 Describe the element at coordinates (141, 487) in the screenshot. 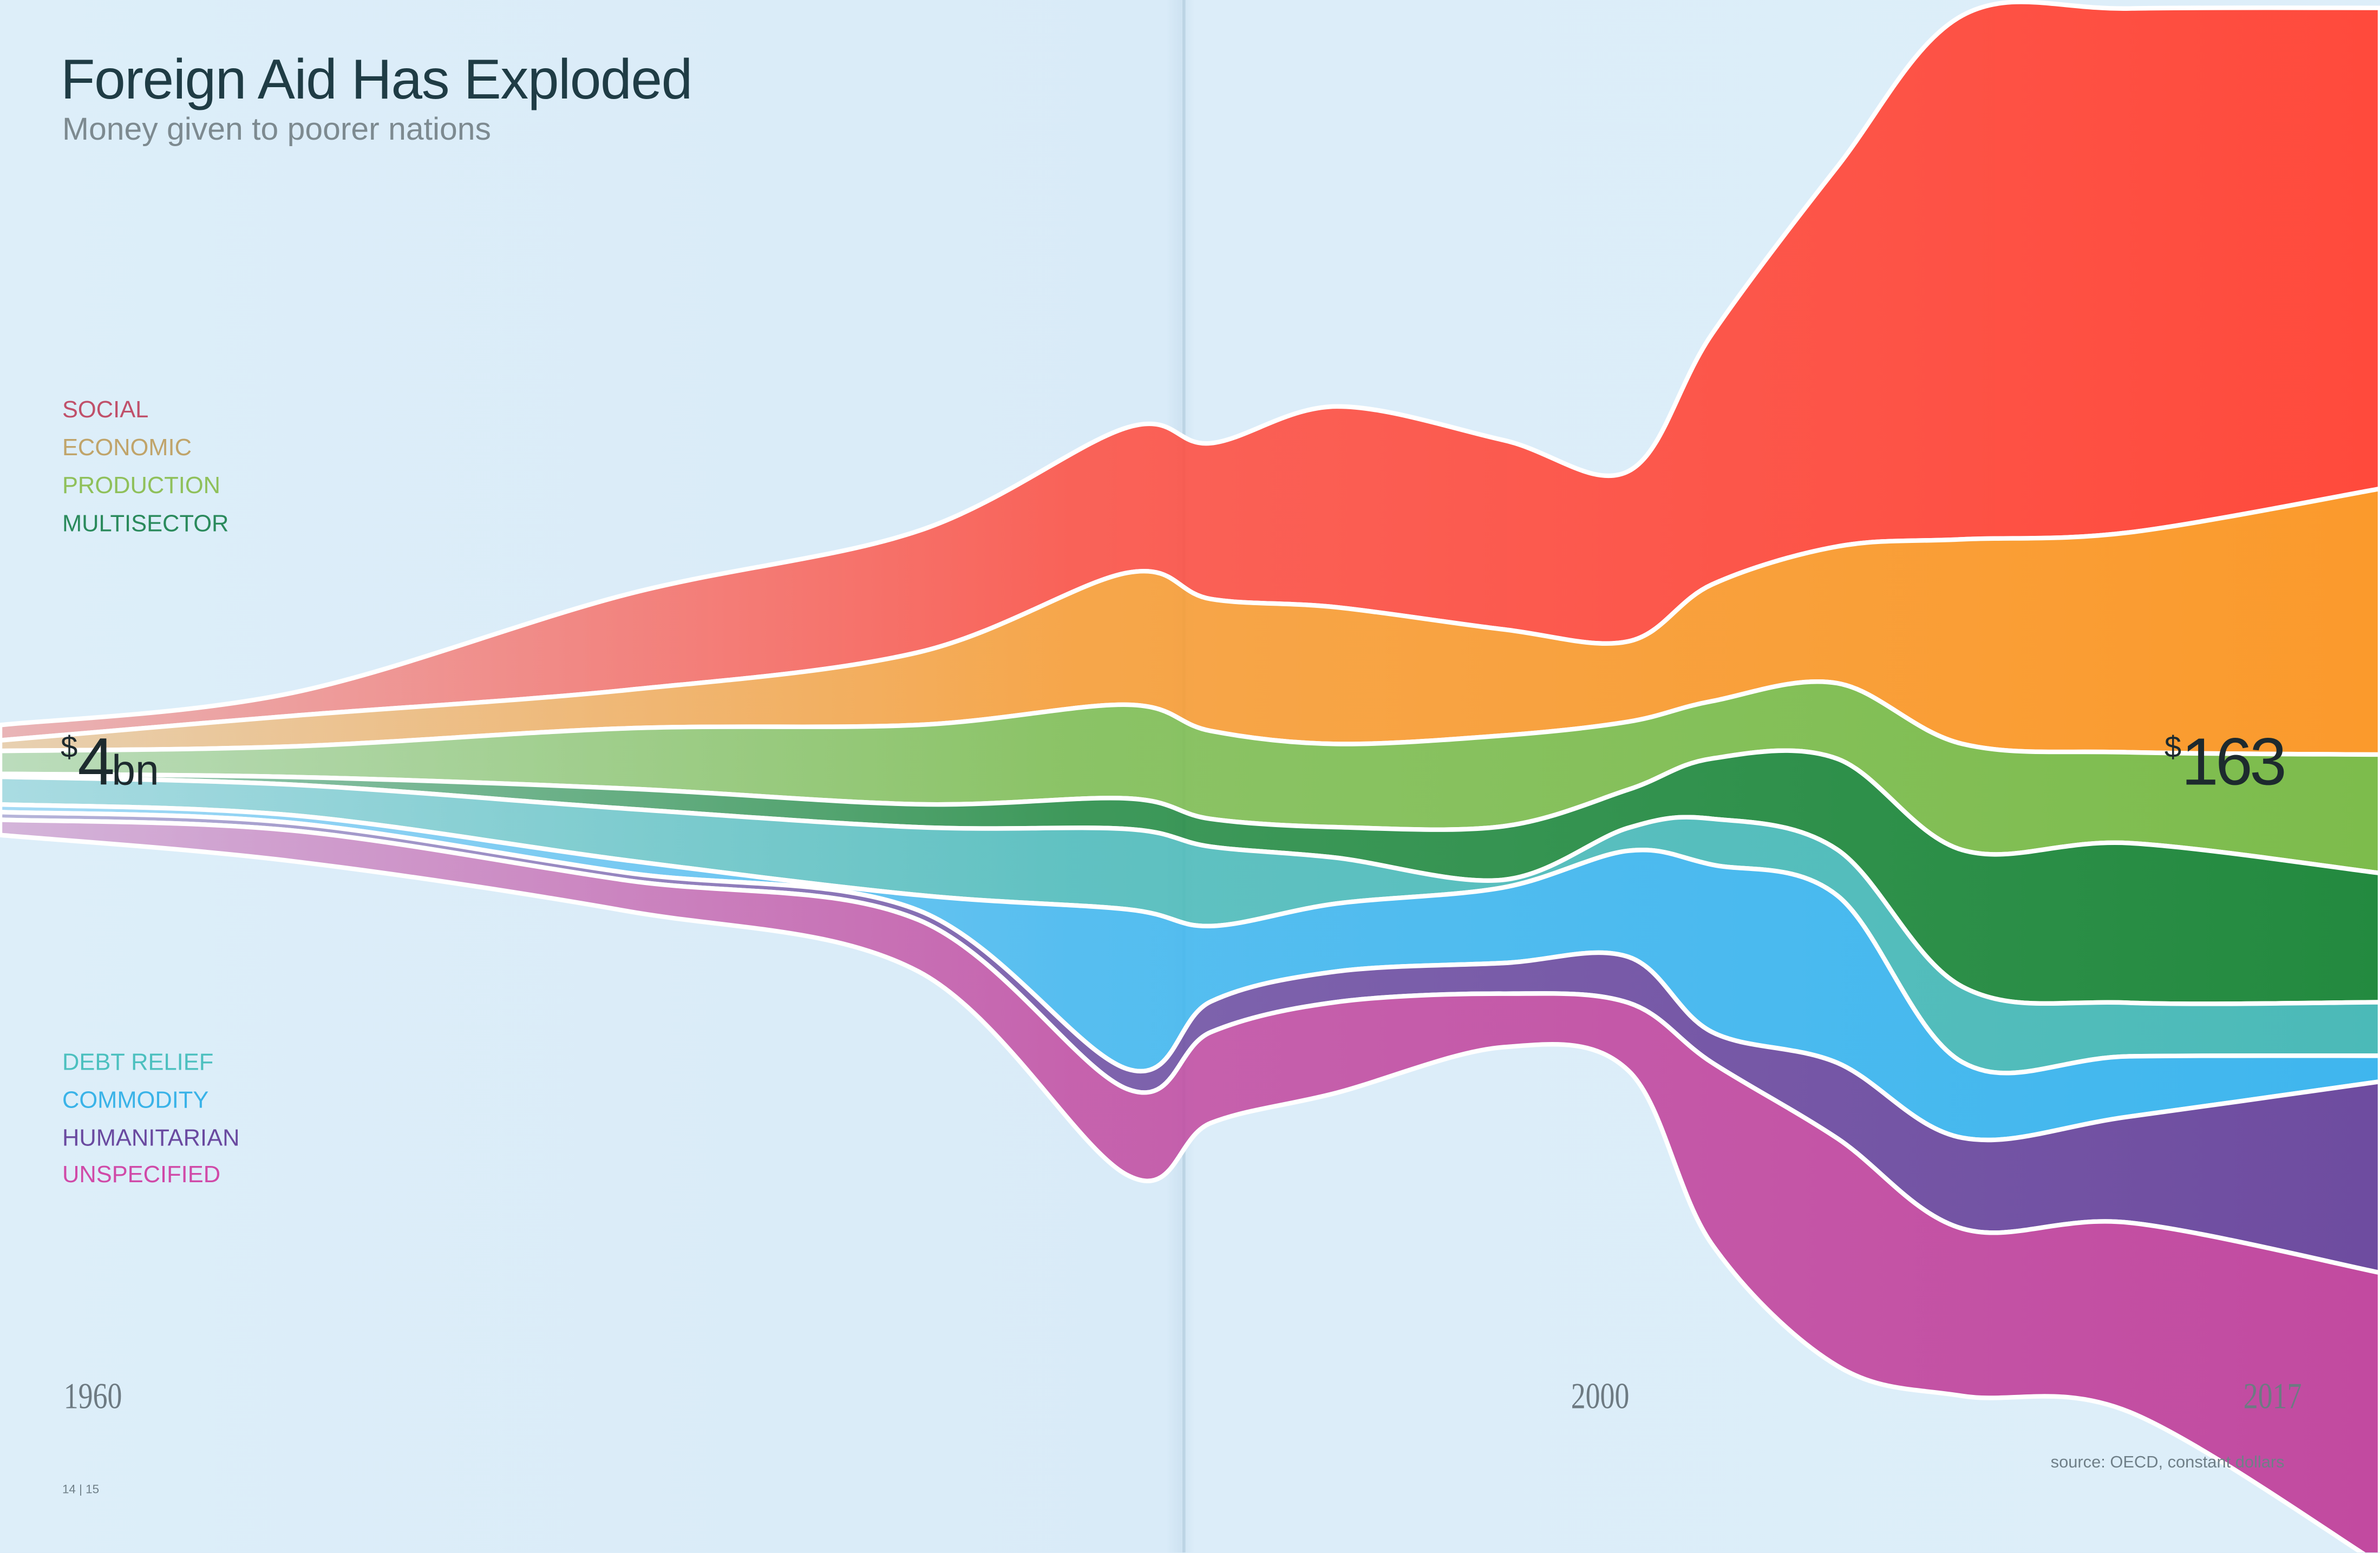

I see `legend-production: PRODUCTION` at that location.